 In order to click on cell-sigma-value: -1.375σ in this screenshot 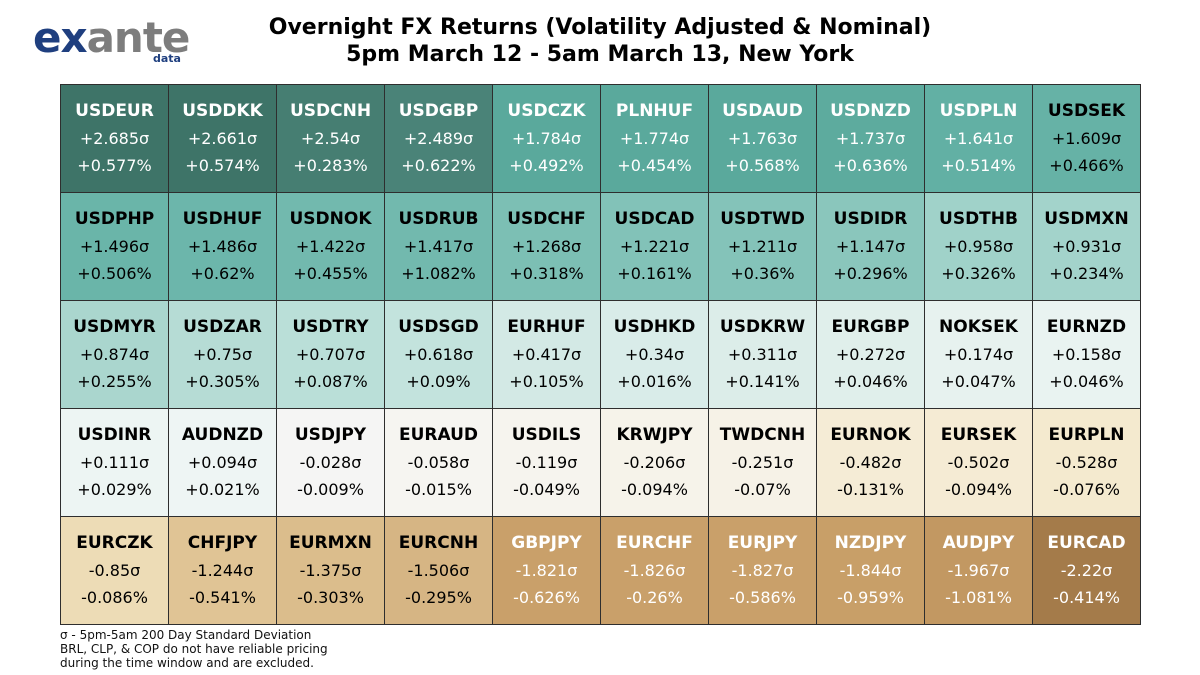, I will do `click(330, 570)`.